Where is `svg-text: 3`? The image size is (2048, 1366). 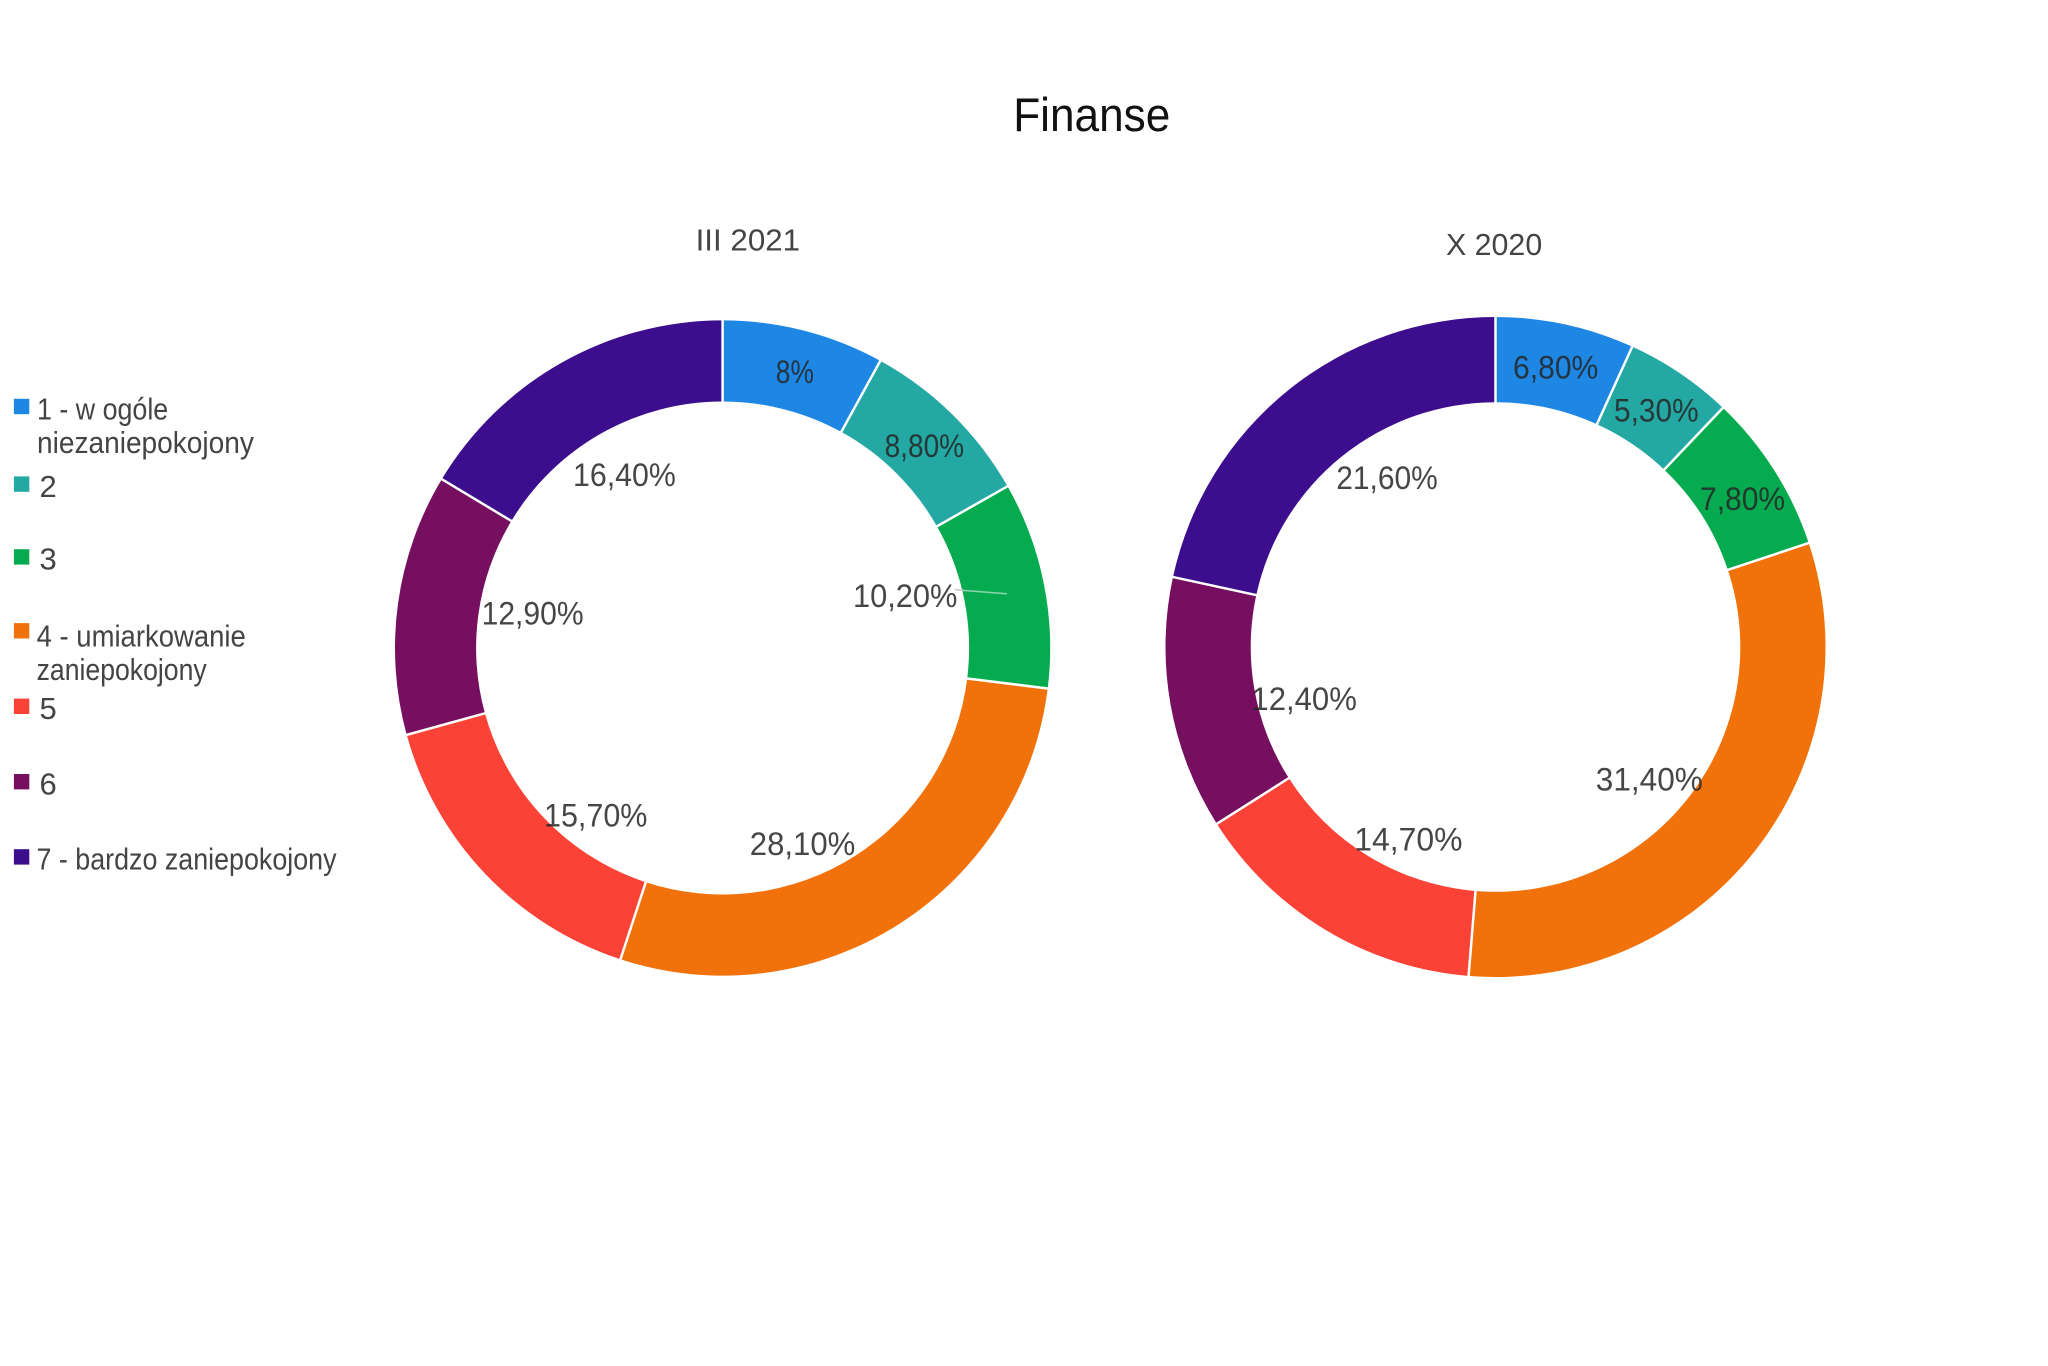 svg-text: 3 is located at coordinates (48, 559).